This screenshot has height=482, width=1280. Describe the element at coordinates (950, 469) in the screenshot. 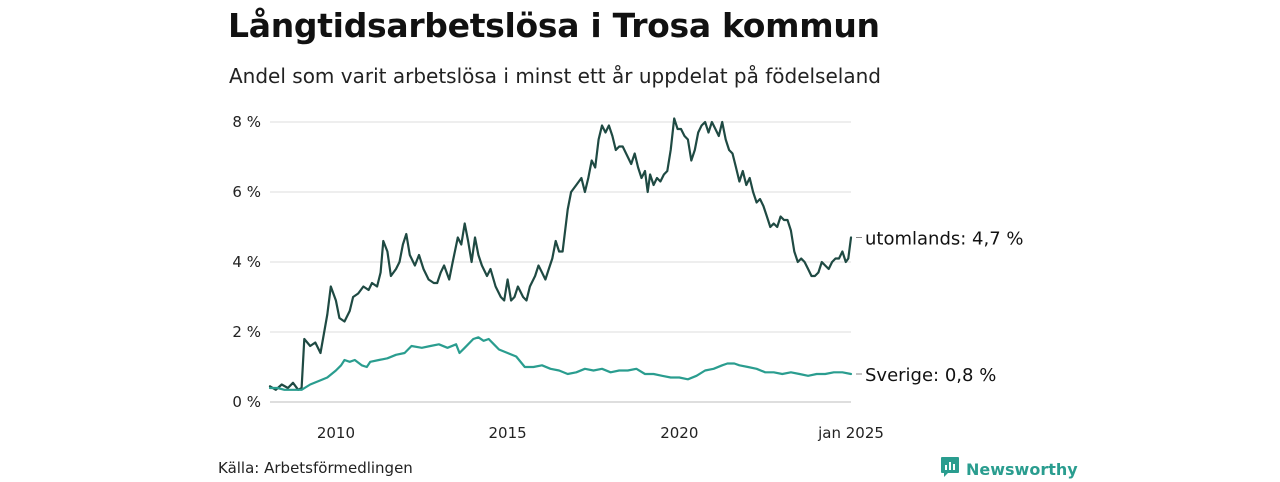

I see `newsworthy-logo-icon` at that location.